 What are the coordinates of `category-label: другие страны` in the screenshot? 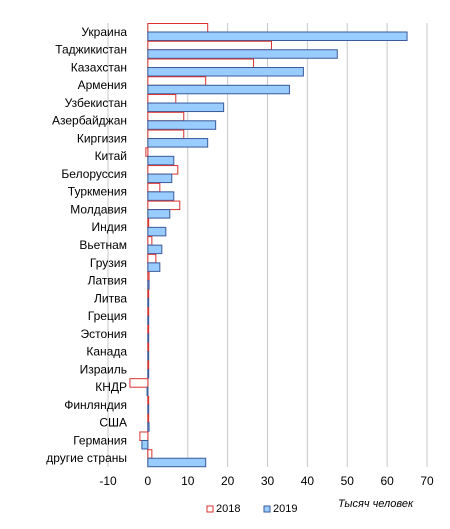 It's located at (86, 458).